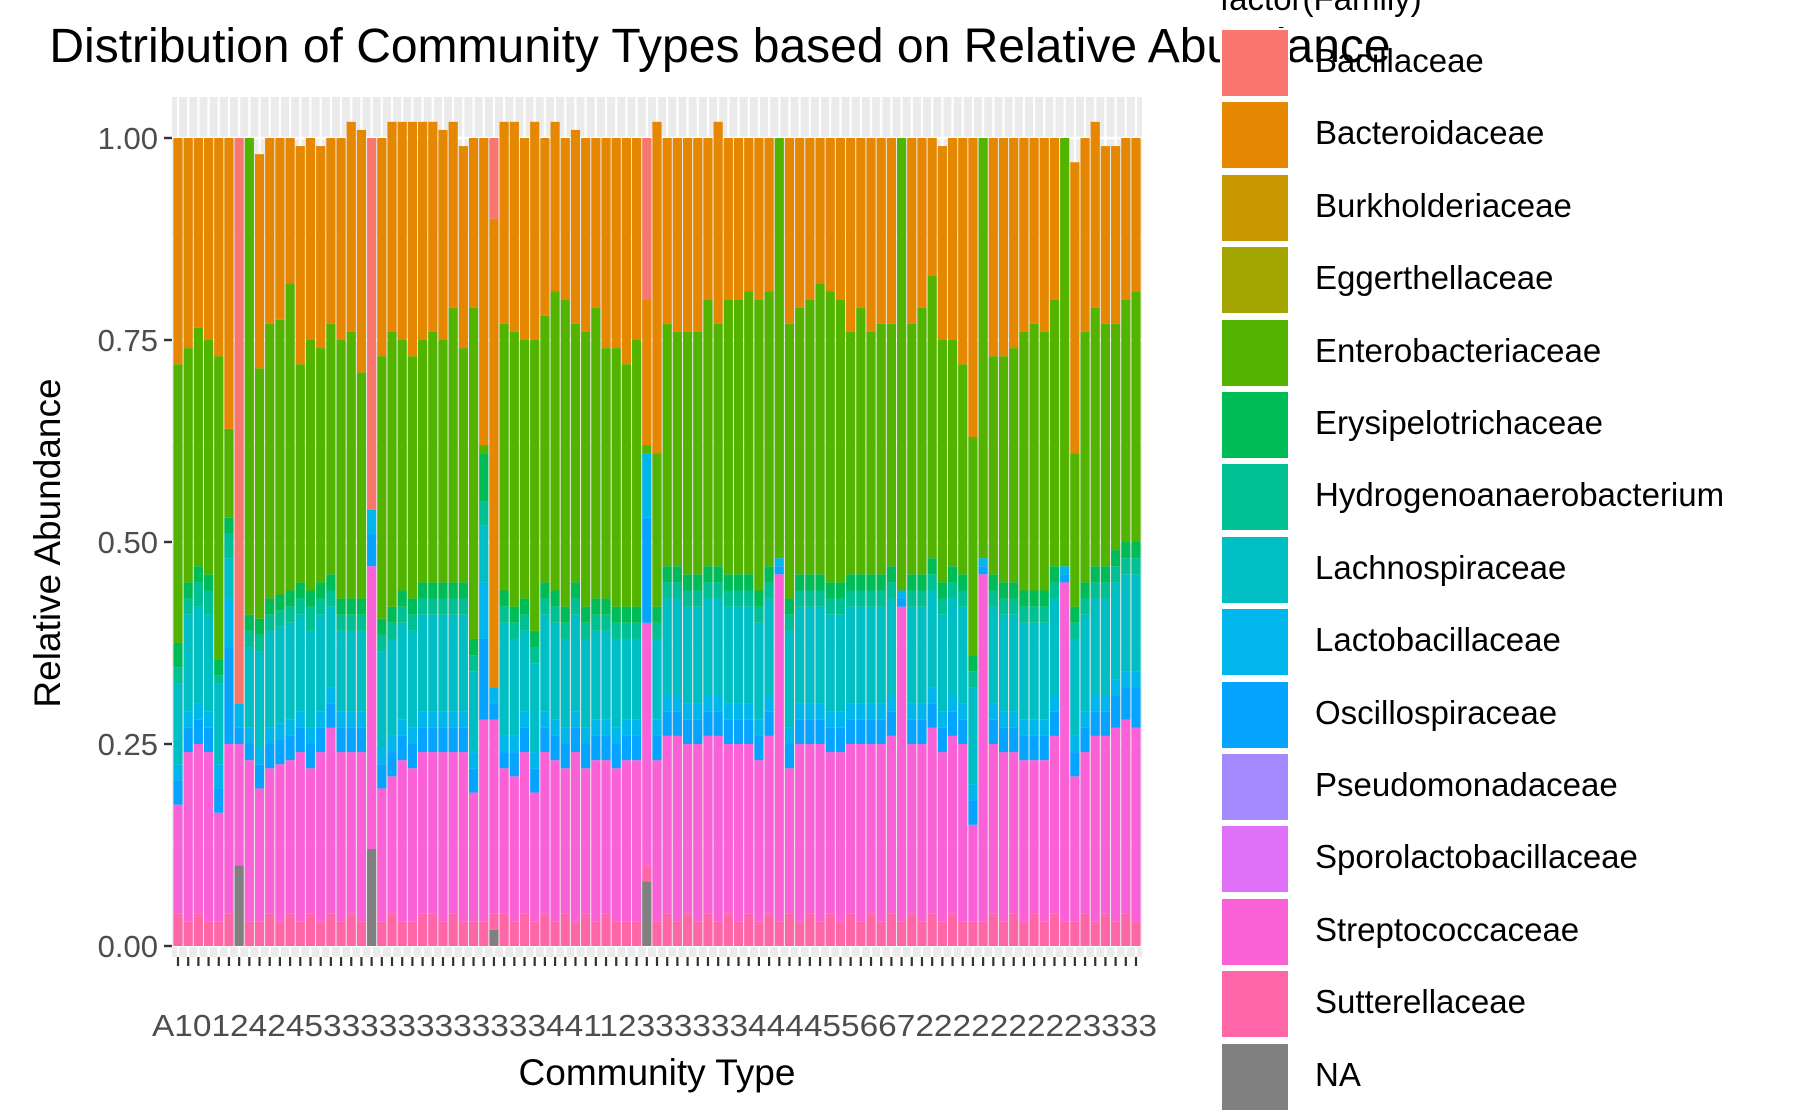 Image resolution: width=1800 pixels, height=1115 pixels. I want to click on y-tick-label: 1.00, so click(128, 138).